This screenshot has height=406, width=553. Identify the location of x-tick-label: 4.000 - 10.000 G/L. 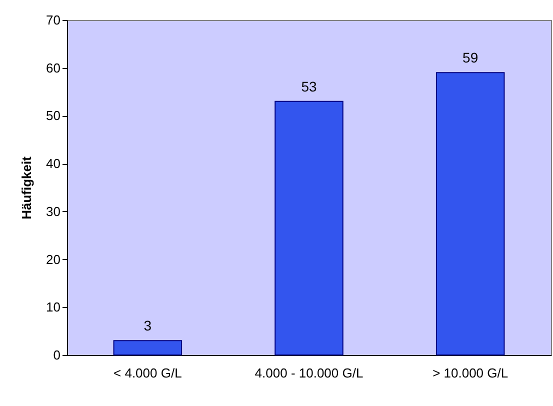
(309, 373).